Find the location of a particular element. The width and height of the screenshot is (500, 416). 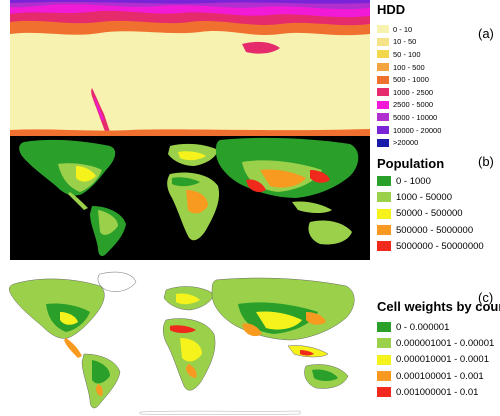

legend-item: 0 - 10 is located at coordinates (437, 29).